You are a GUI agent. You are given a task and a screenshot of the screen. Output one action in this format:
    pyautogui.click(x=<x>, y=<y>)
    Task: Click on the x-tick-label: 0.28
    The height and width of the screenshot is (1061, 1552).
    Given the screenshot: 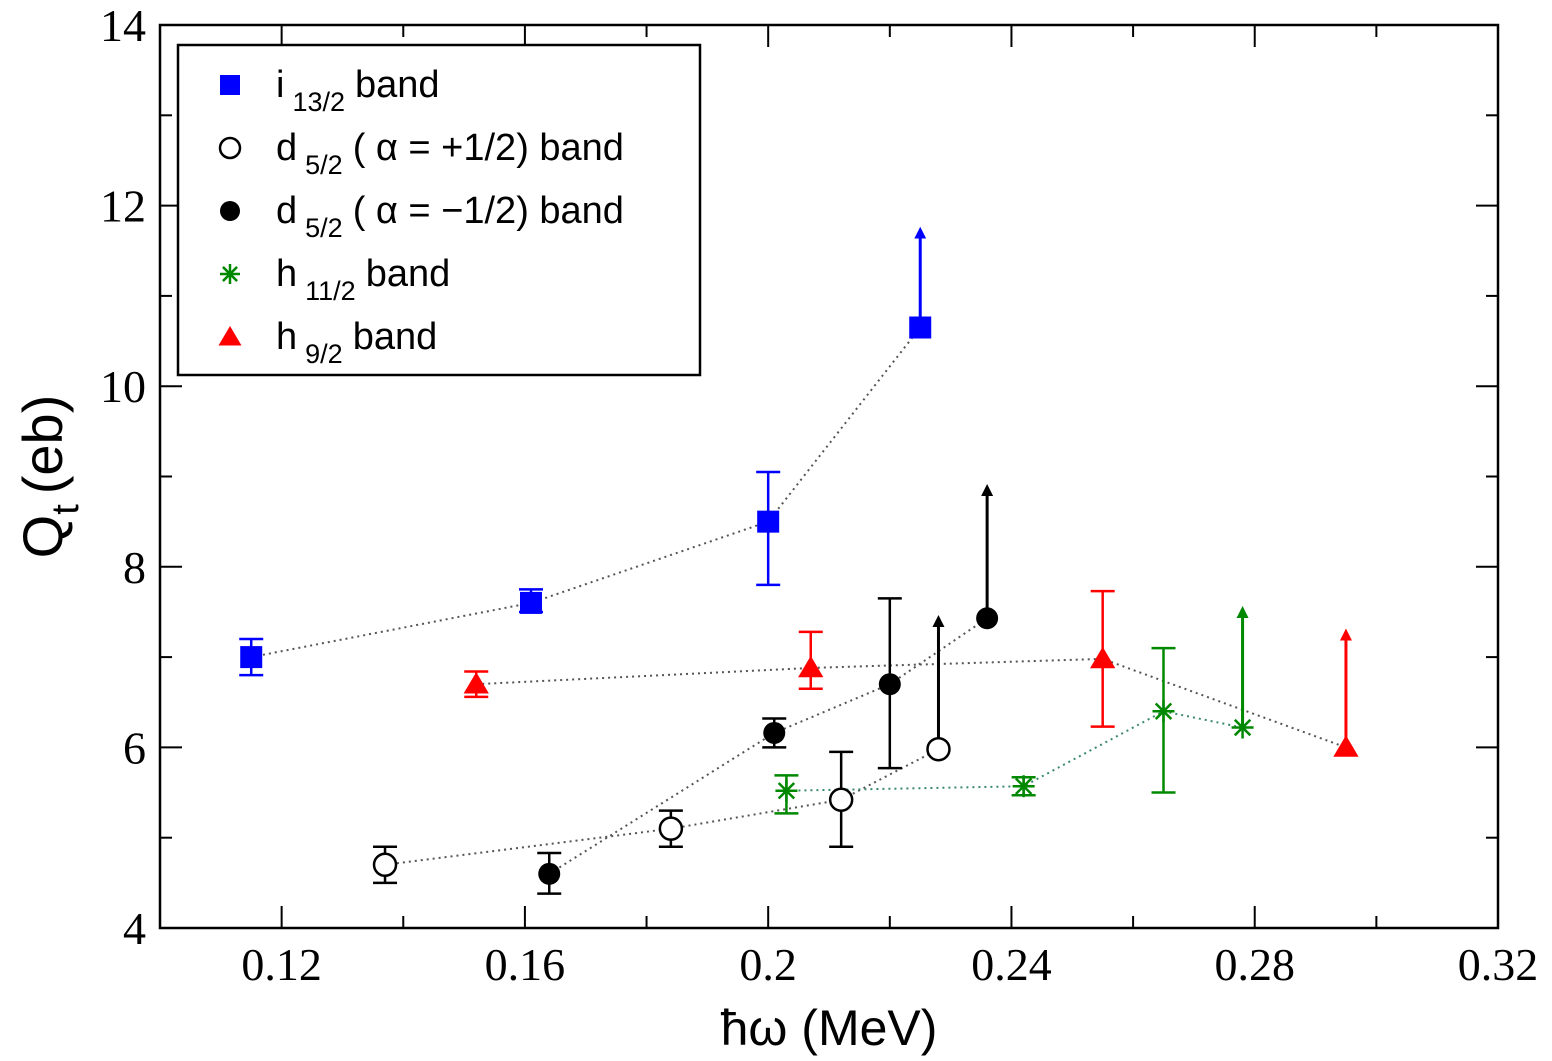 What is the action you would take?
    pyautogui.click(x=1254, y=964)
    